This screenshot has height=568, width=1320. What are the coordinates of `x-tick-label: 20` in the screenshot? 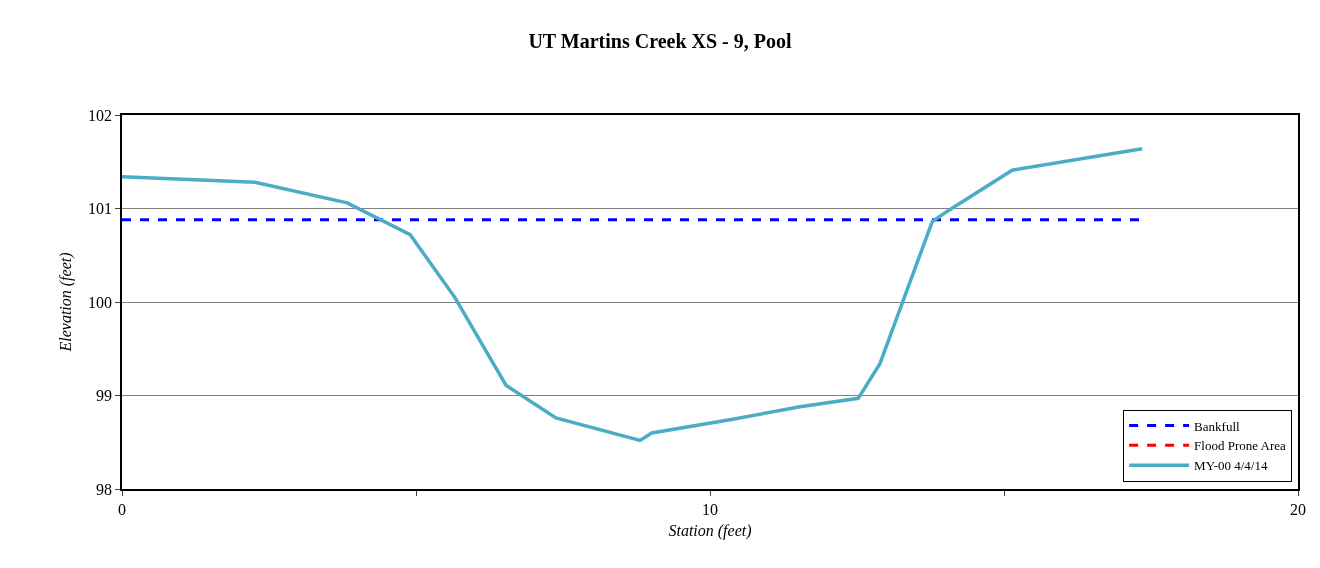 It's located at (1298, 509).